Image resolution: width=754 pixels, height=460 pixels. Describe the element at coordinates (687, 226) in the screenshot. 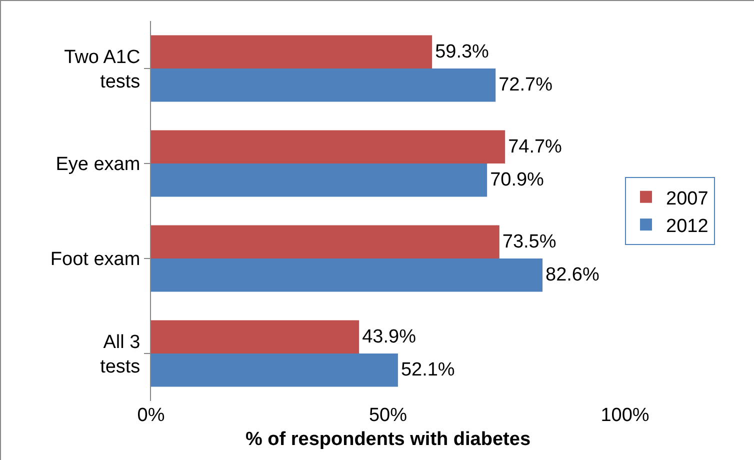

I see `legend-label: 2012` at that location.